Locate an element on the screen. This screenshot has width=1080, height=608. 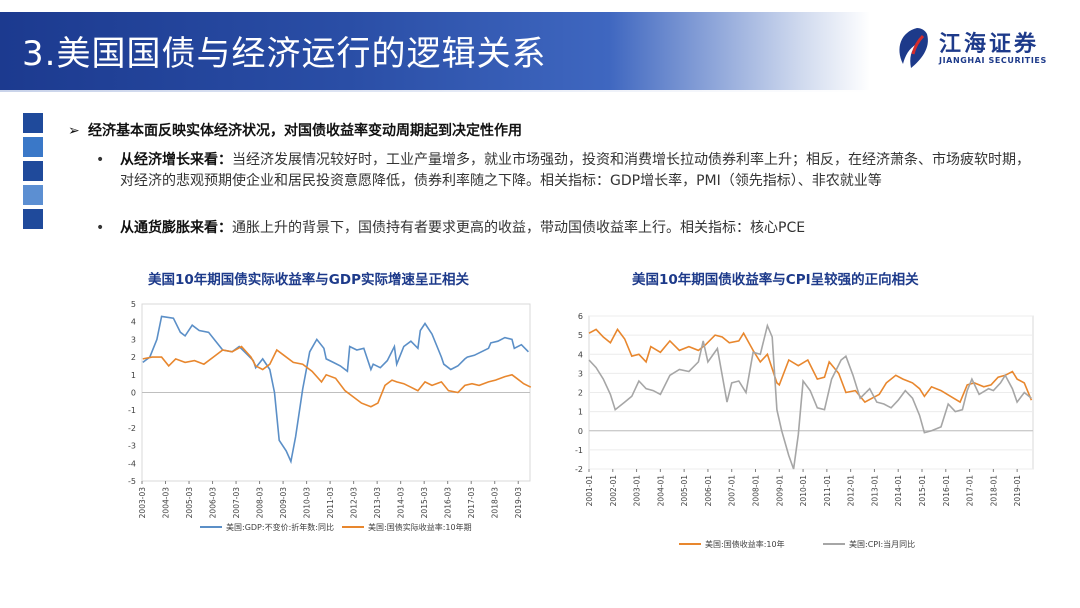
logo-english-name: JIANGHAI SECURITIES is located at coordinates (993, 60).